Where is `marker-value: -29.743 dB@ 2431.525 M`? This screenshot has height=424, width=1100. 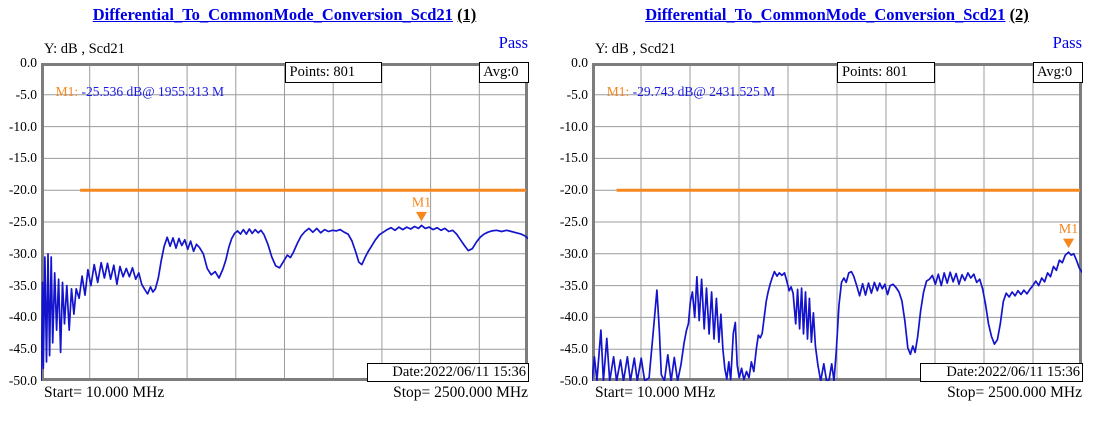 marker-value: -29.743 dB@ 2431.525 M is located at coordinates (704, 91).